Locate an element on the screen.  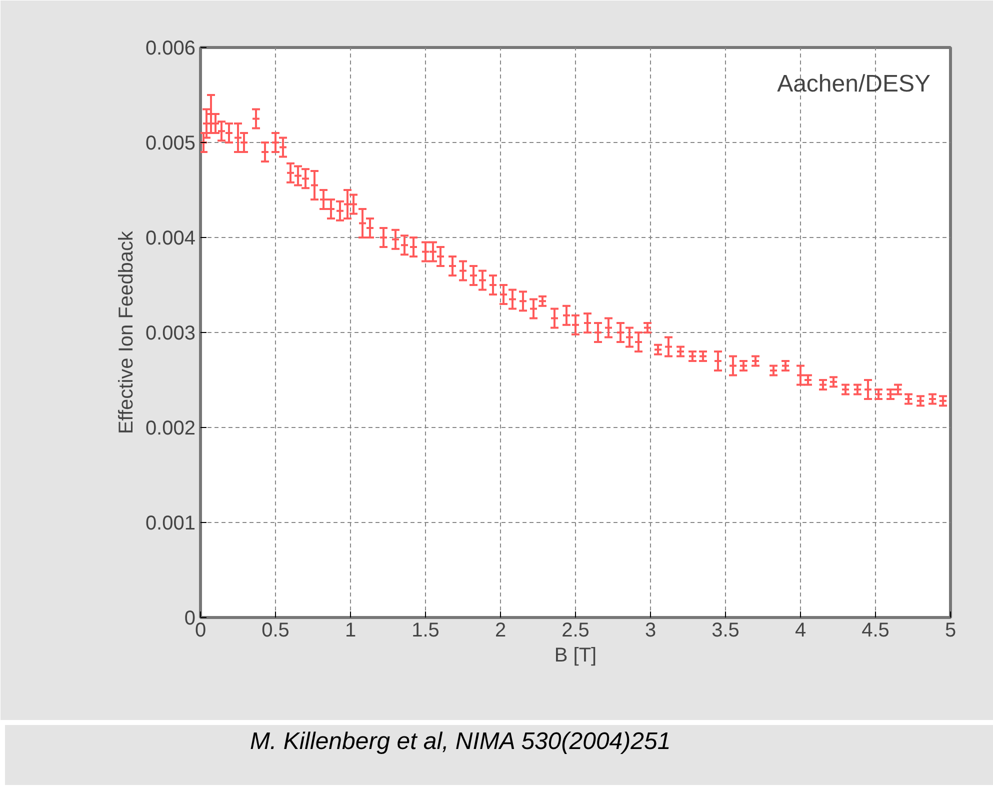
x-axis-title: B [T] is located at coordinates (575, 655).